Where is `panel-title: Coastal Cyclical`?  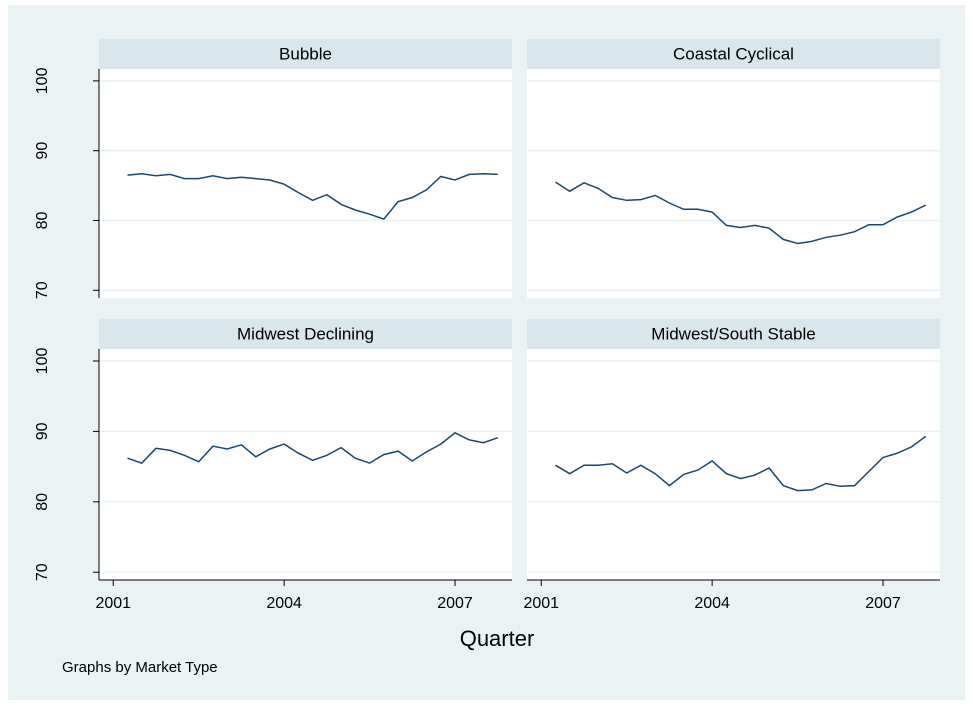
panel-title: Coastal Cyclical is located at coordinates (733, 53).